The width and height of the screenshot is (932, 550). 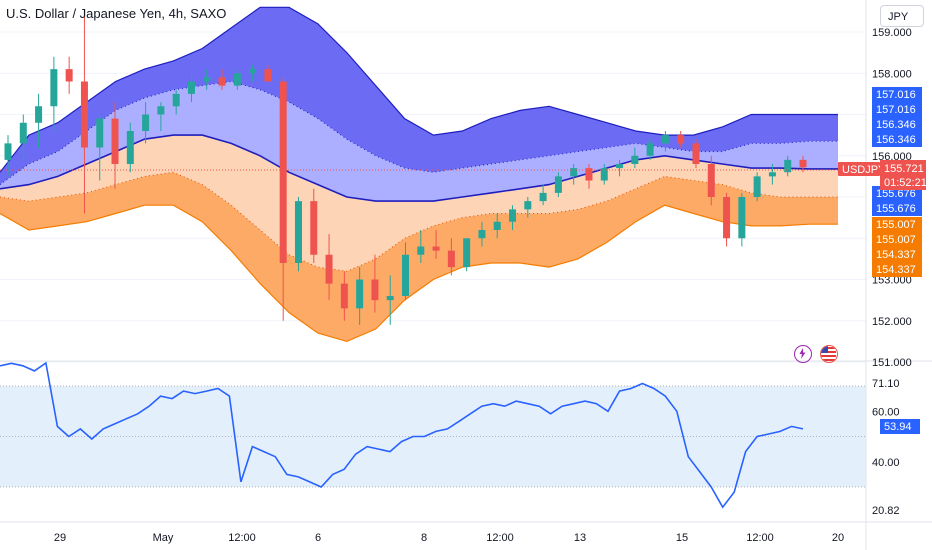 I want to click on rsi-axis: 71.10 60.00 40.00 20.82, so click(x=886, y=447).